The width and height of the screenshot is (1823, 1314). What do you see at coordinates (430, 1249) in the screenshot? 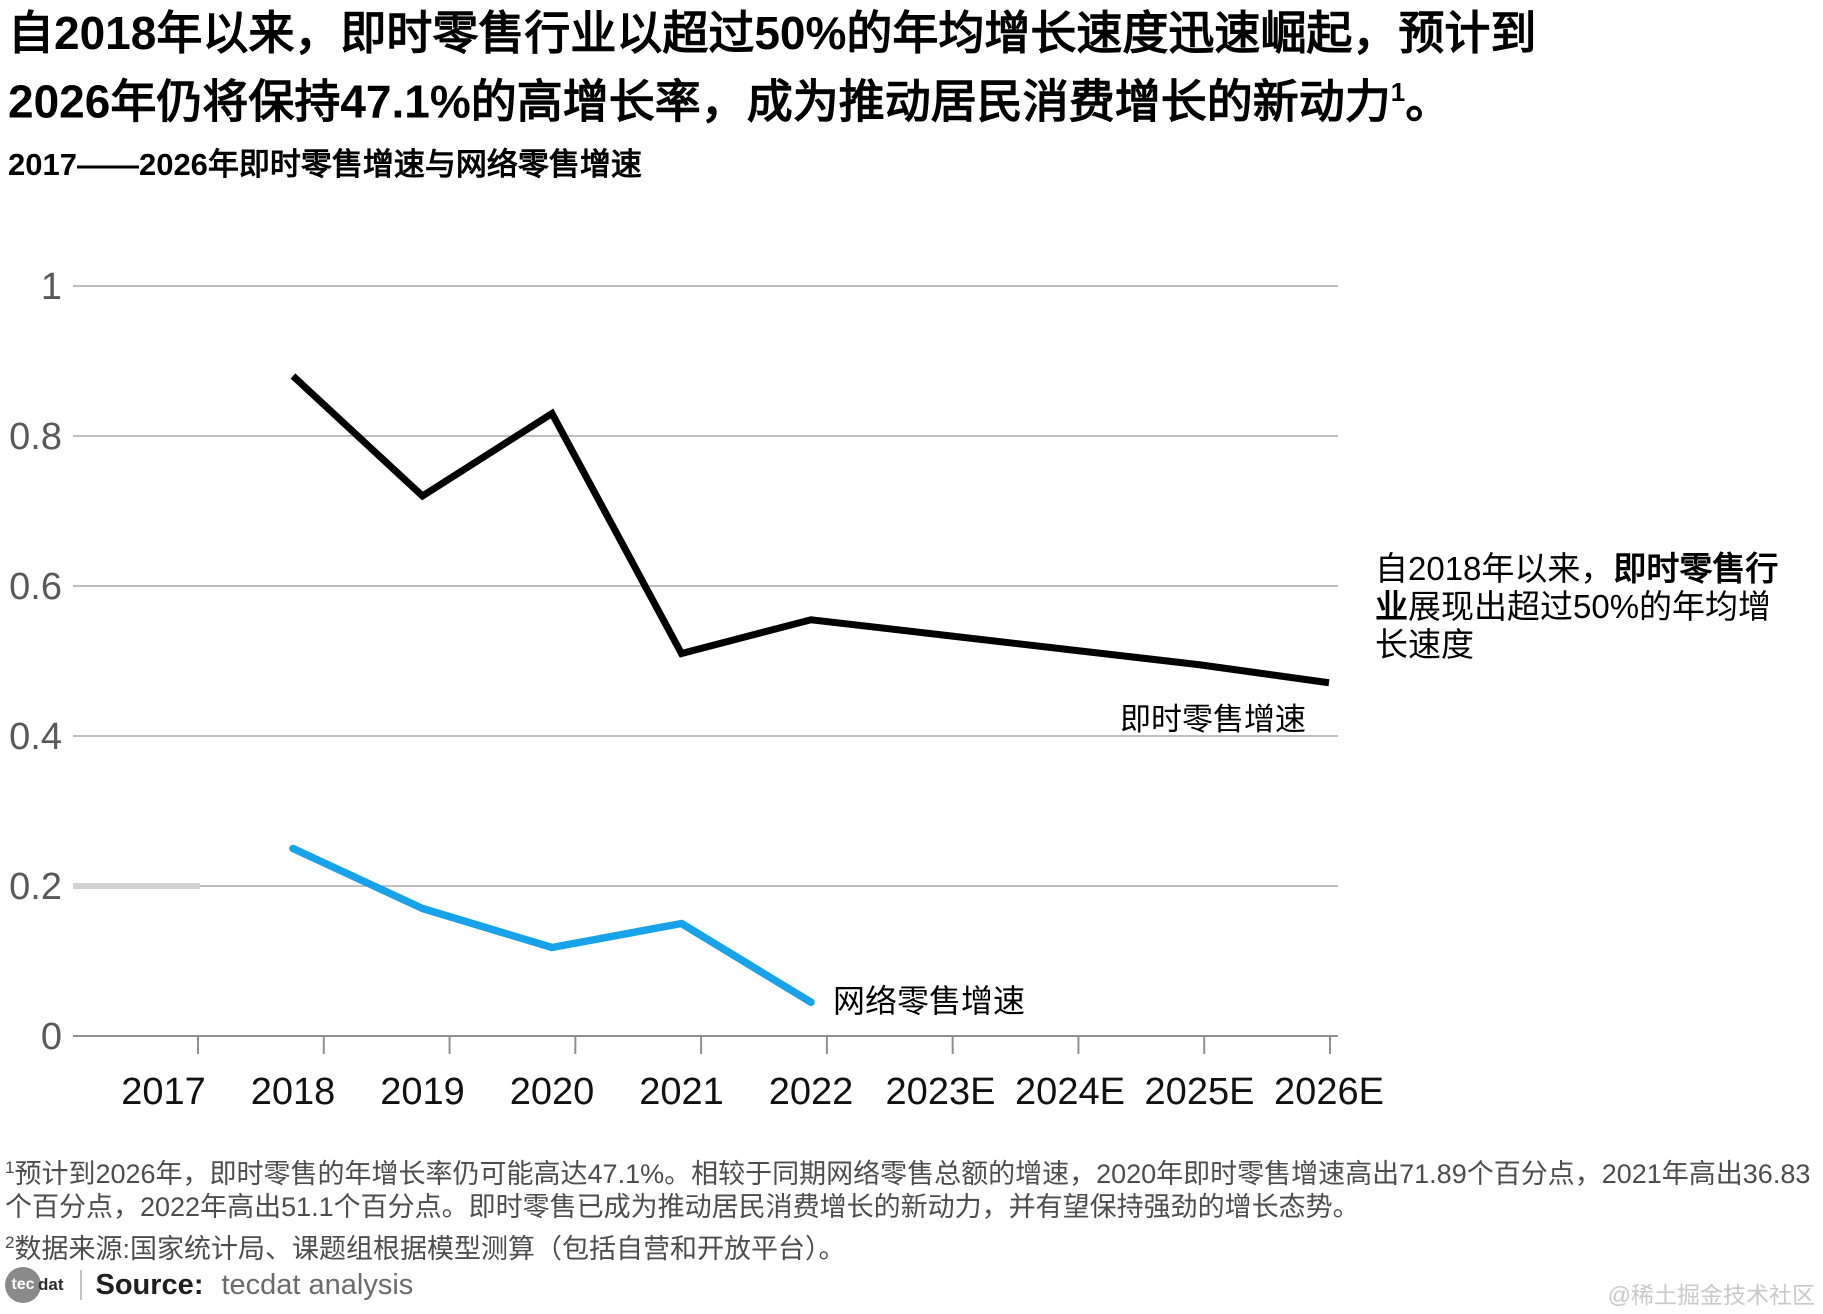
I see `footnote-2-text: 数据来源:国家统计局、课题组根据模型测算（包括自营和开放平台）。` at bounding box center [430, 1249].